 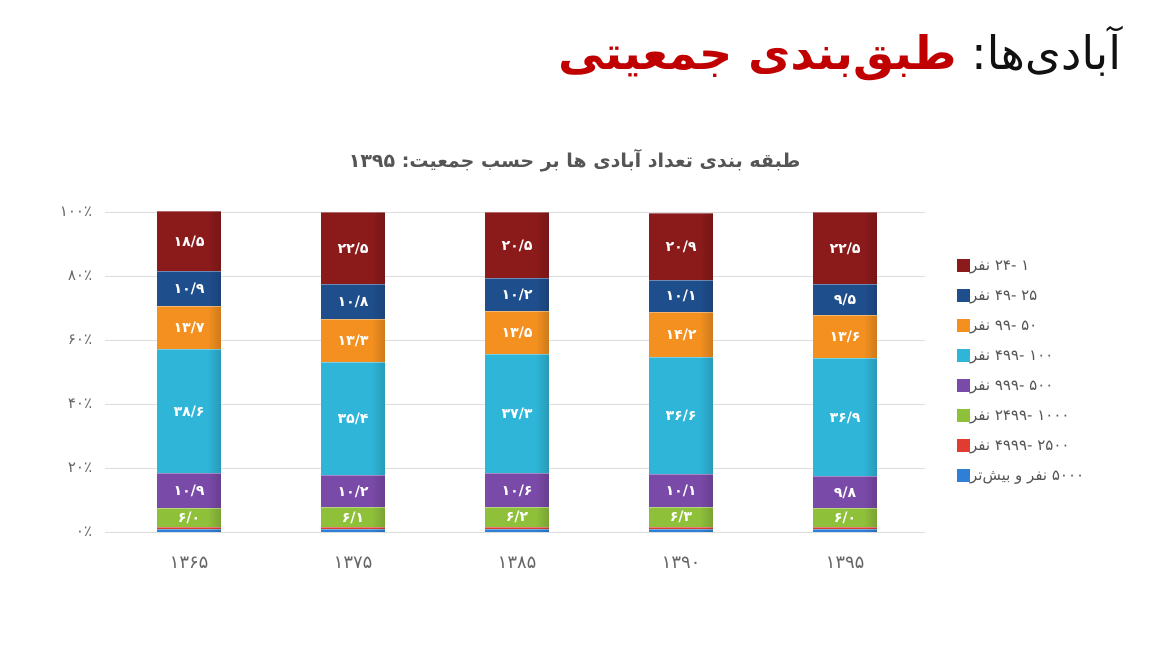 I want to click on legend-label: ۲۵۰۰ -۴۹۹۹ نفر, so click(x=1020, y=445).